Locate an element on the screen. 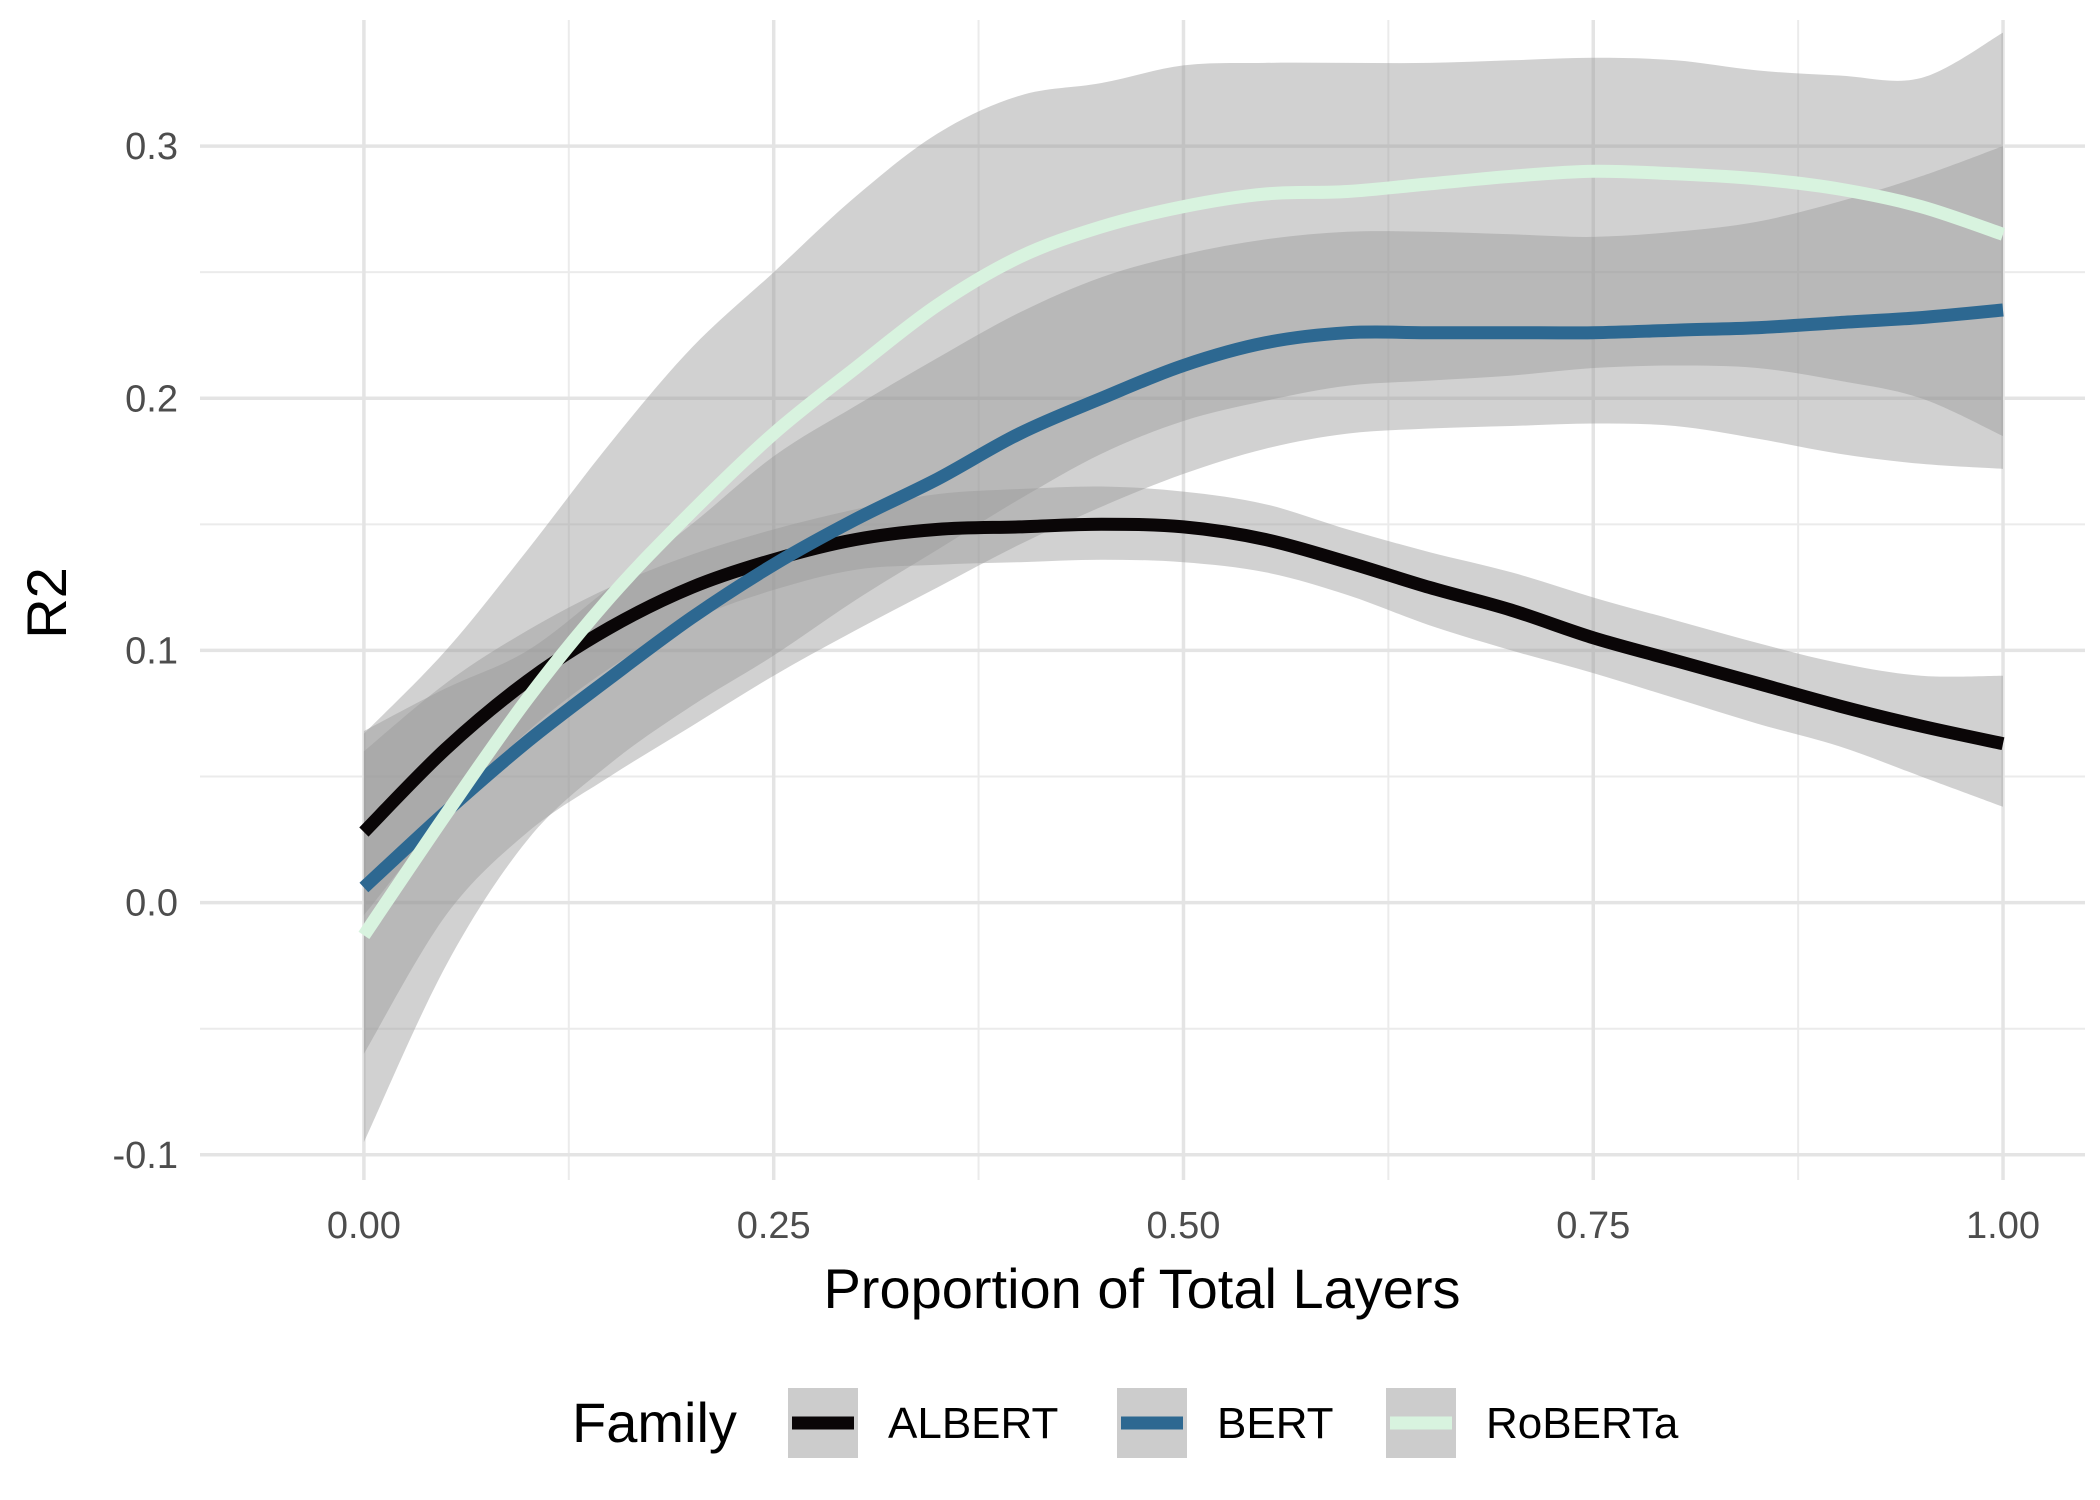 The height and width of the screenshot is (1500, 2100). legend-items: ALBERT BERT RoBERTa is located at coordinates (1233, 1423).